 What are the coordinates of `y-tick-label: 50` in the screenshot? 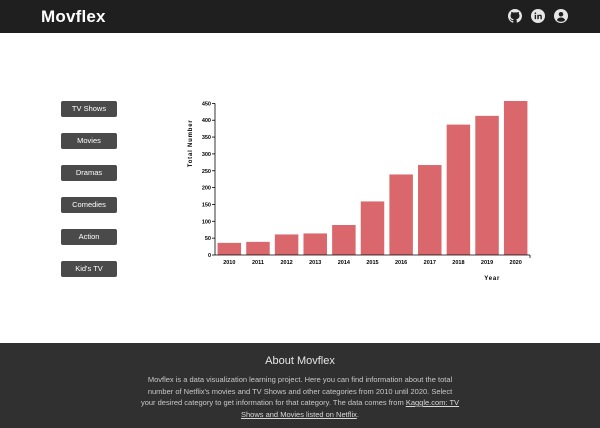 It's located at (208, 239).